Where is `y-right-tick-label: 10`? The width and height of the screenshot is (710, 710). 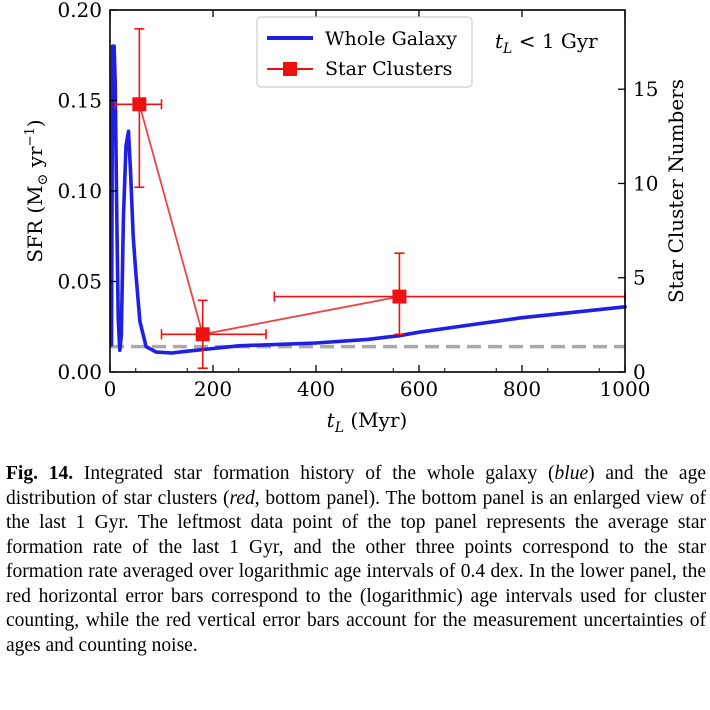 y-right-tick-label: 10 is located at coordinates (645, 183).